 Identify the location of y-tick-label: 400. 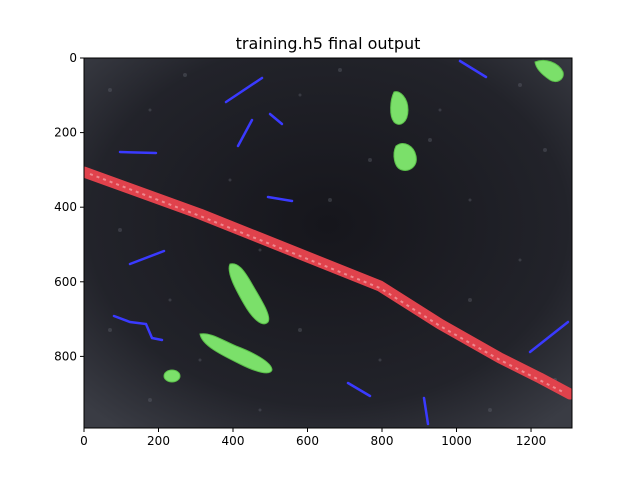
(65, 207).